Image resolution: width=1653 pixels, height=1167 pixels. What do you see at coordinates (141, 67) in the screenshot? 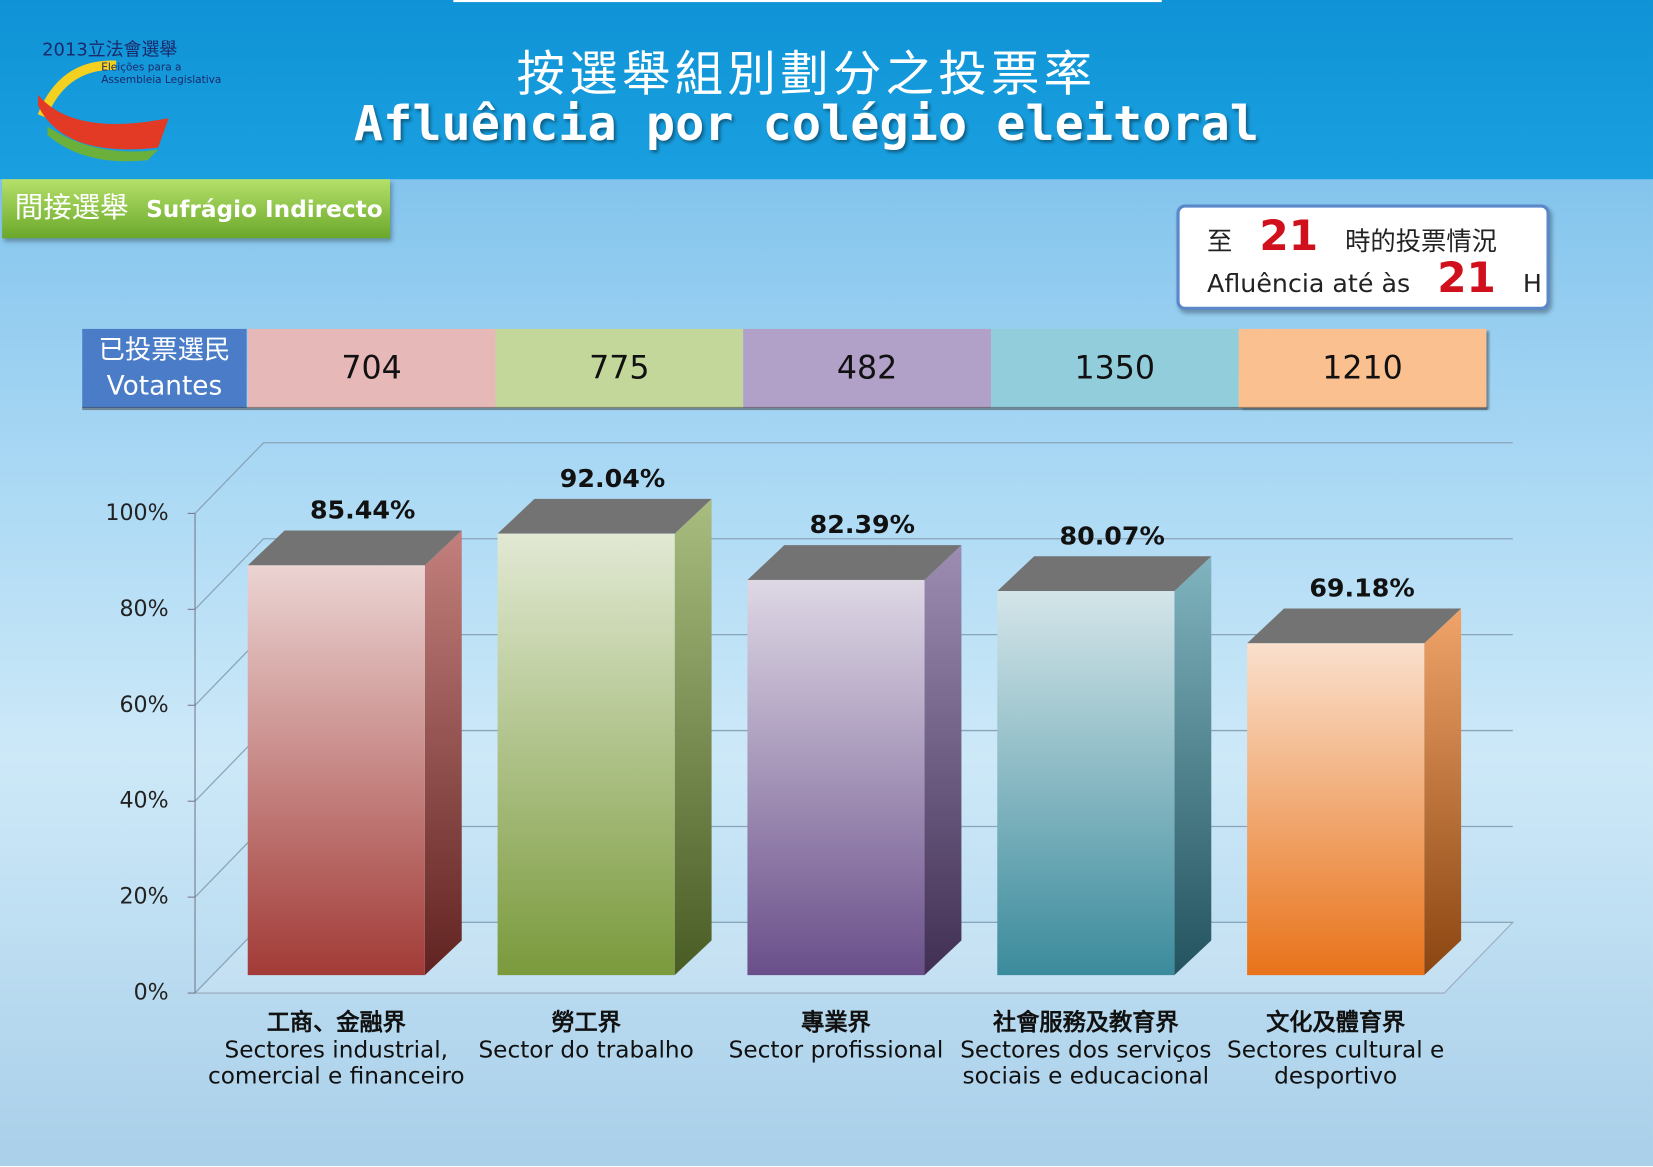
I see `logo-subtitle: Eleições para a` at bounding box center [141, 67].